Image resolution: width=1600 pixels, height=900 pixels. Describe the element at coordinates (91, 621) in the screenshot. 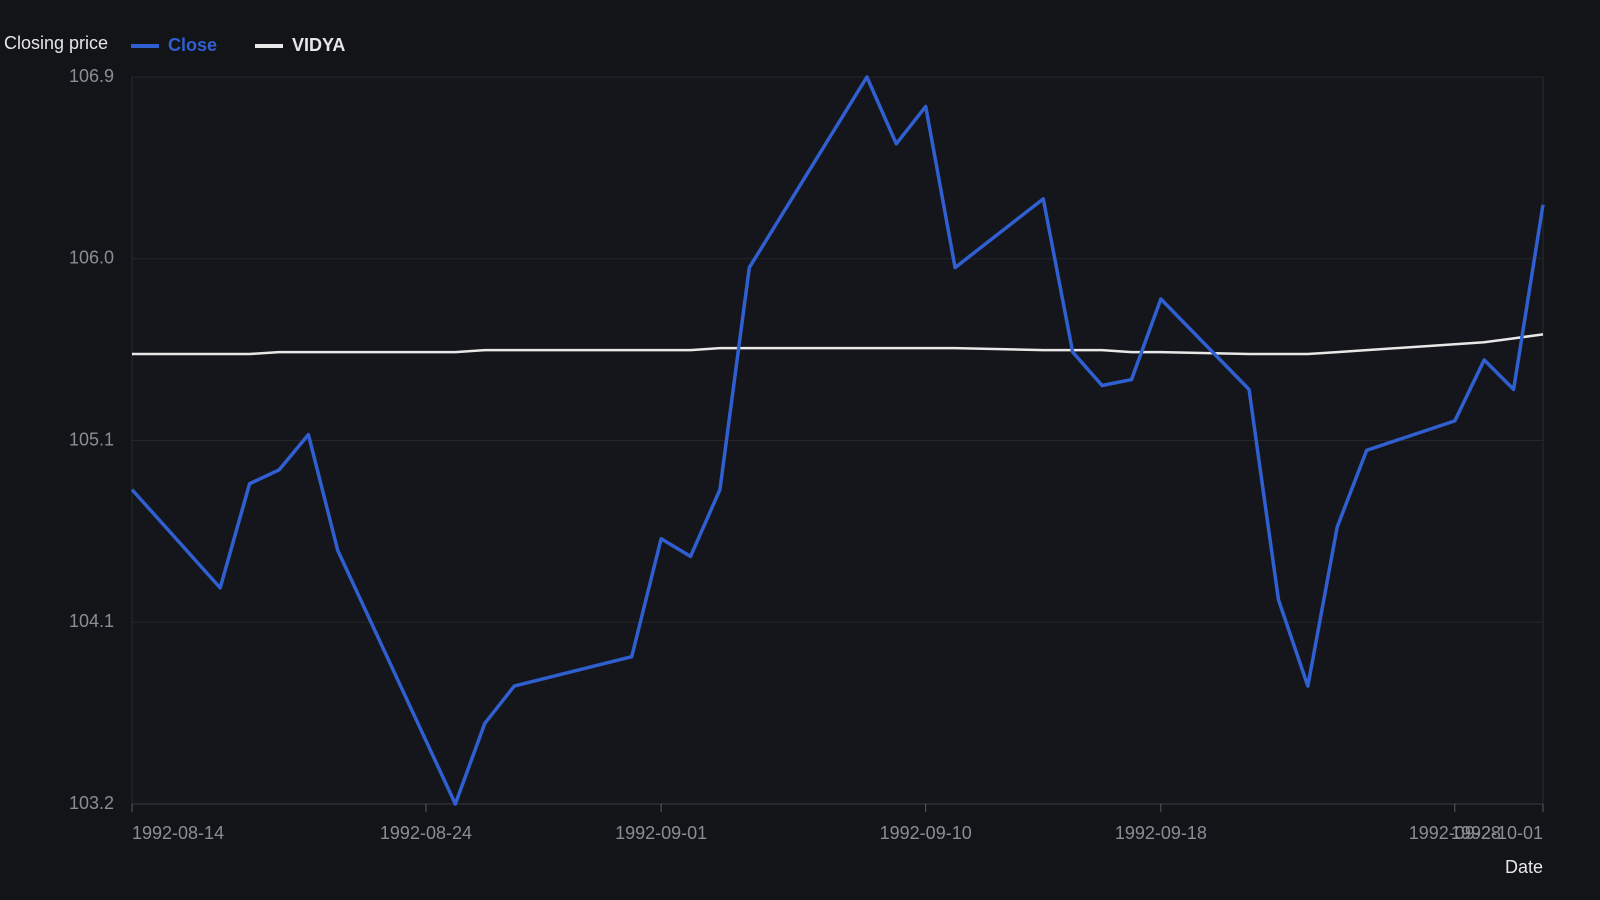

I see `y-tick-label: 104.1` at that location.